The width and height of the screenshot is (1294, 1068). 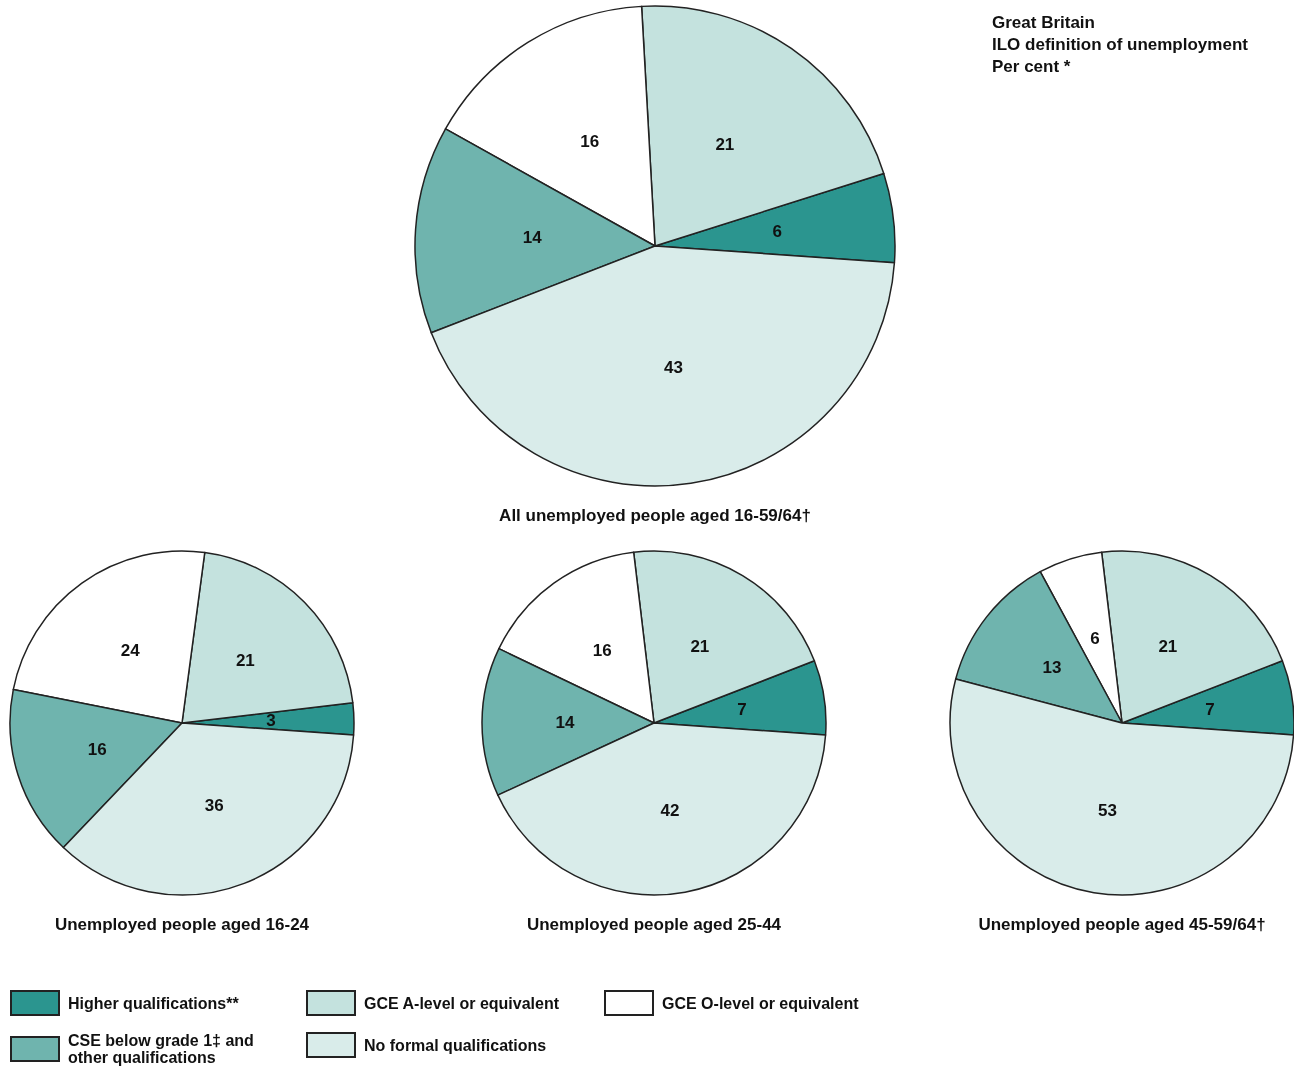 I want to click on text: Unemployed people aged 25-44, so click(x=654, y=924).